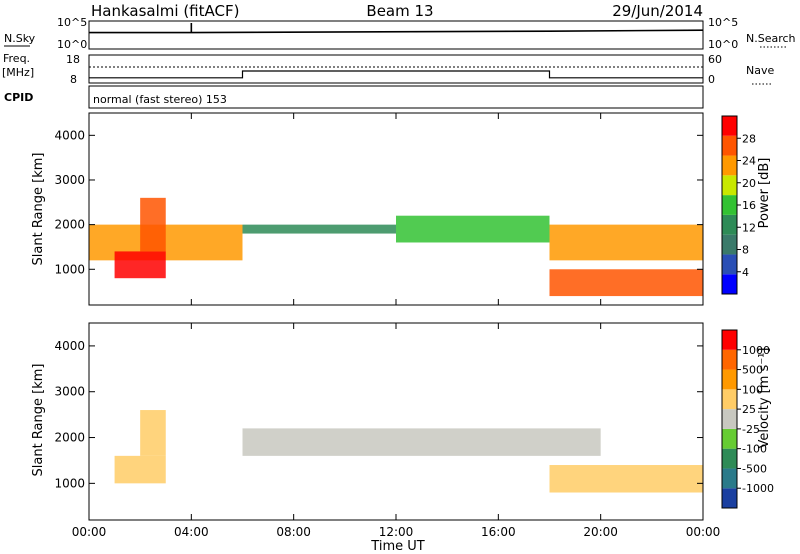 The height and width of the screenshot is (554, 800). What do you see at coordinates (760, 70) in the screenshot?
I see `nave-label: Nave` at bounding box center [760, 70].